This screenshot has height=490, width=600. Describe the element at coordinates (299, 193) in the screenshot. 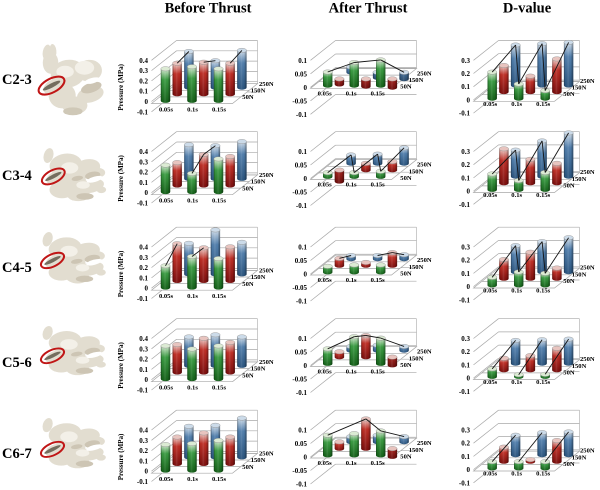

I see `svg-text: -0.05` at that location.